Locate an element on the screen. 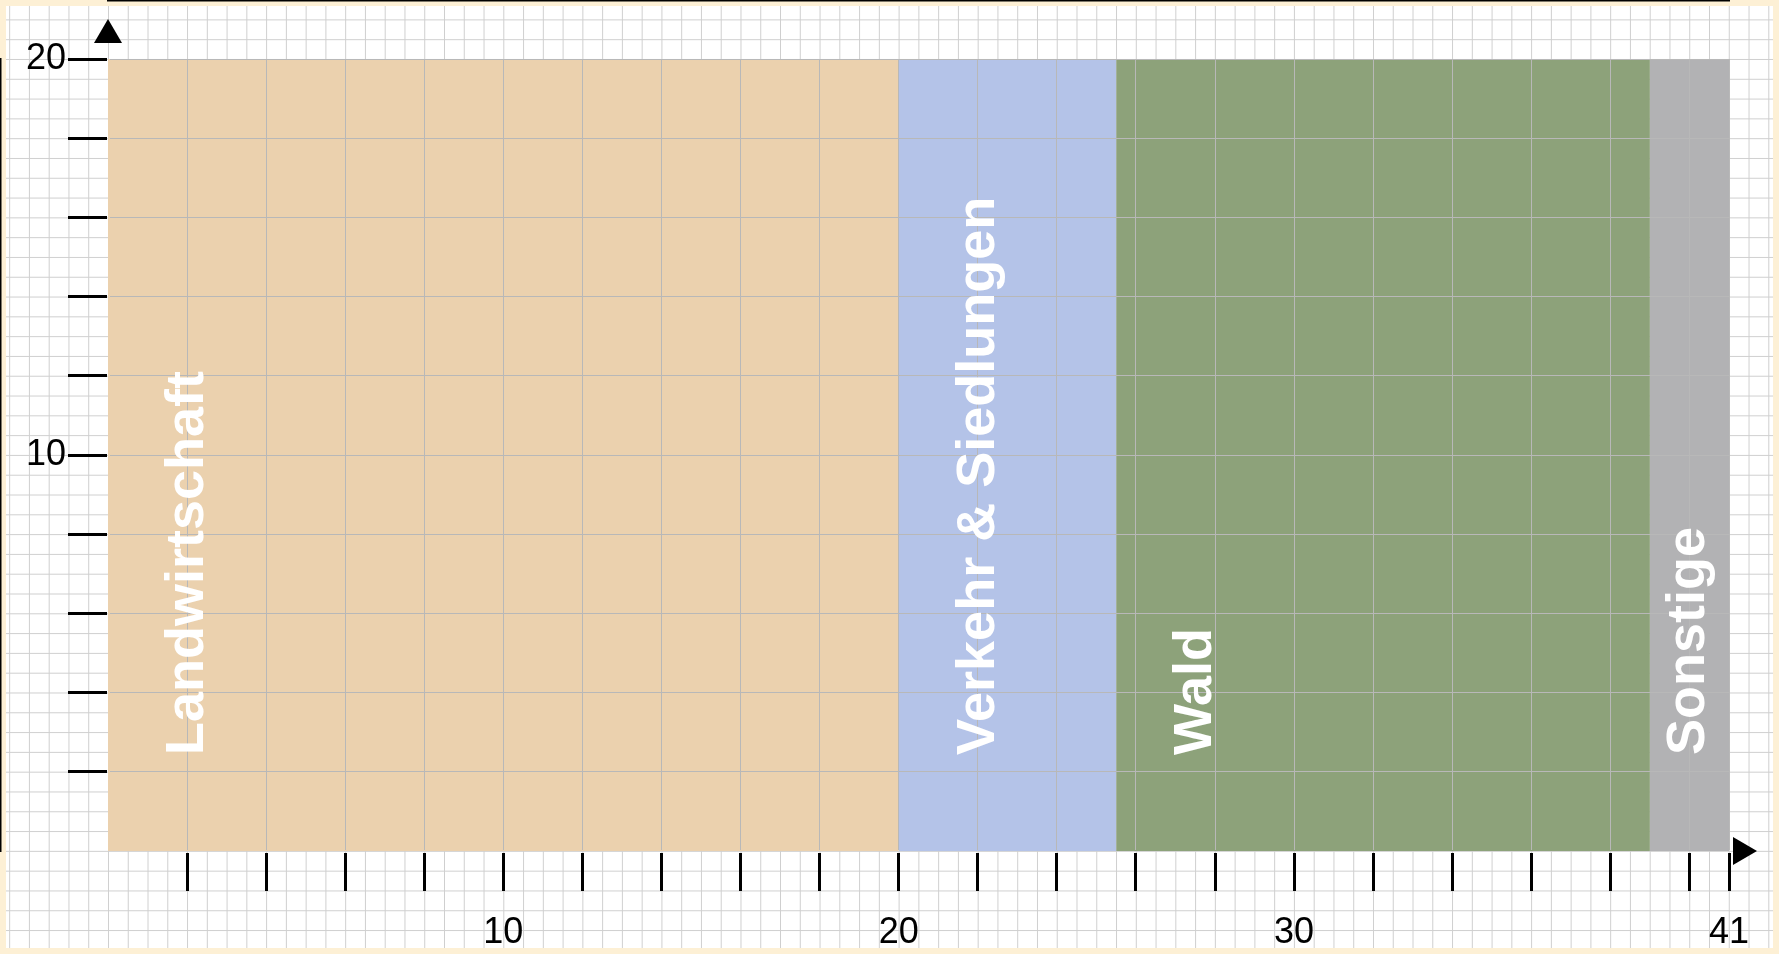 The image size is (1779, 954). x-tick-label: 10 is located at coordinates (503, 930).